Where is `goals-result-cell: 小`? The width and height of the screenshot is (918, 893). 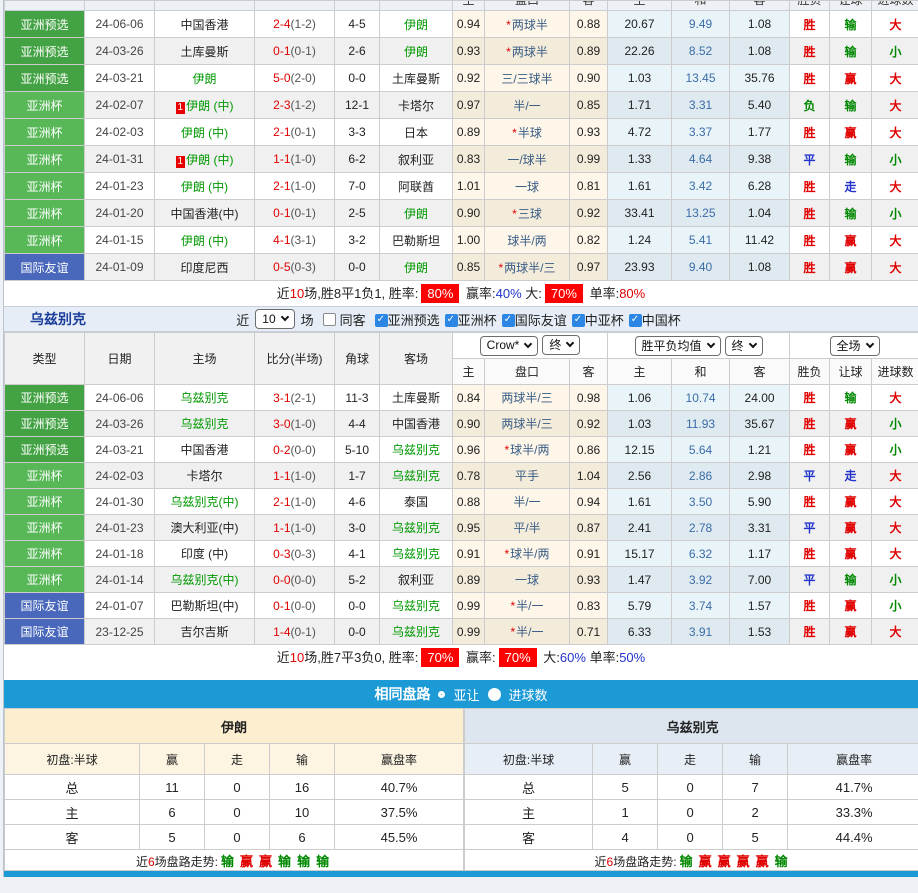
goals-result-cell: 小 is located at coordinates (894, 213).